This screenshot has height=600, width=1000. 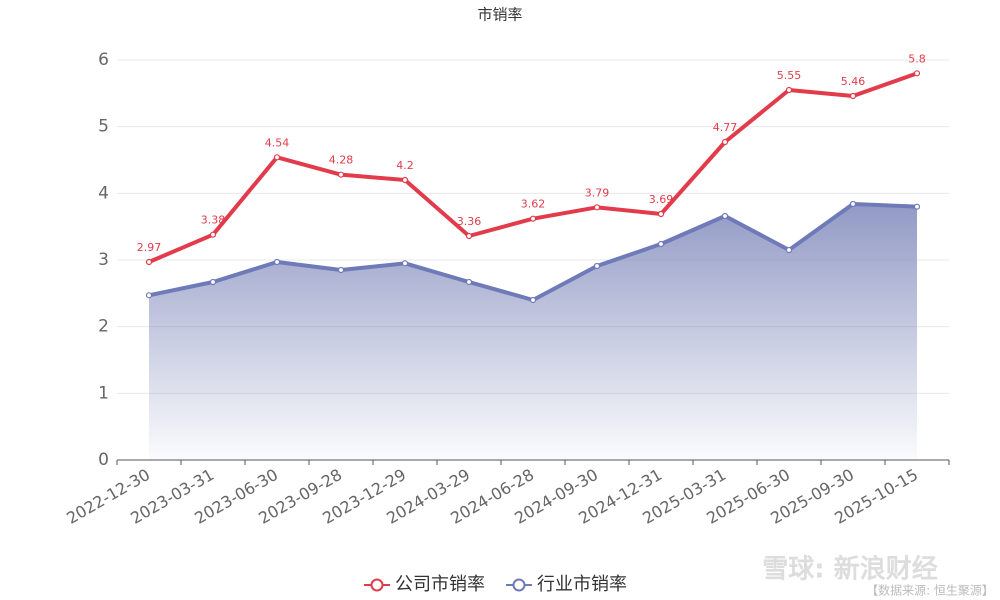 What do you see at coordinates (917, 58) in the screenshot?
I see `data-label: 5.8` at bounding box center [917, 58].